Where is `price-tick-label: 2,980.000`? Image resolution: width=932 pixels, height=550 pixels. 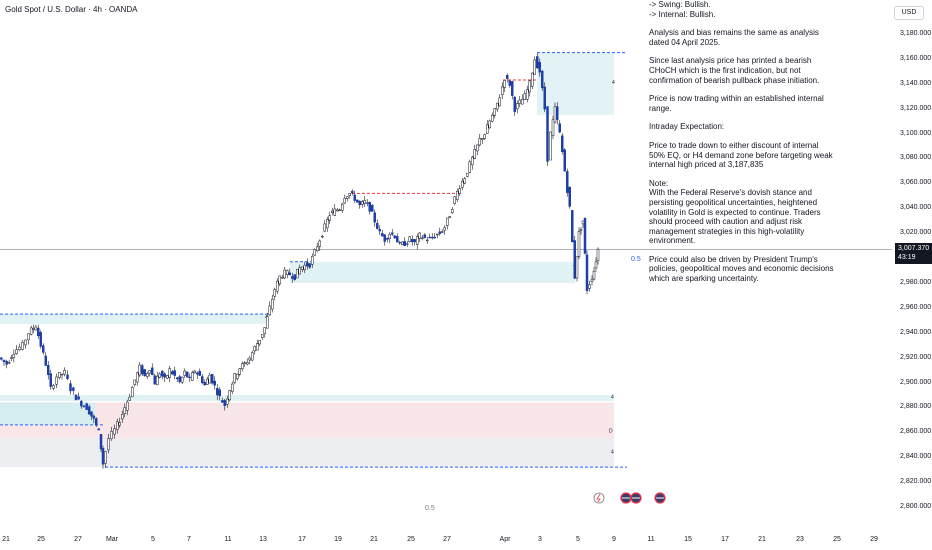 price-tick-label: 2,980.000 is located at coordinates (916, 282).